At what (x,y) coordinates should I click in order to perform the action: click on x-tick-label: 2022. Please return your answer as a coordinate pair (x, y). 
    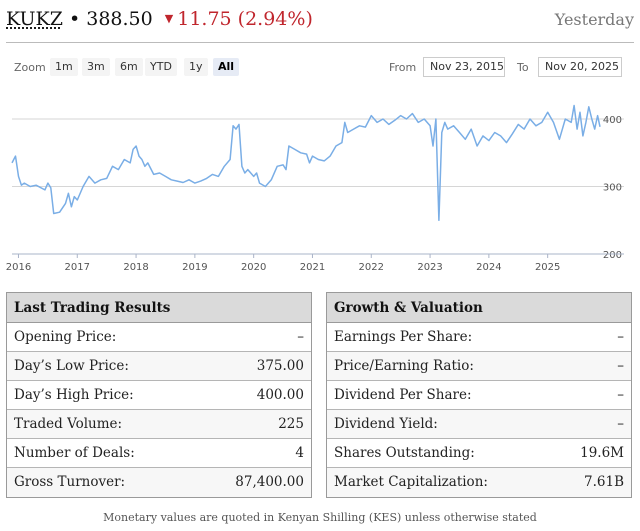
    Looking at the image, I should click on (371, 267).